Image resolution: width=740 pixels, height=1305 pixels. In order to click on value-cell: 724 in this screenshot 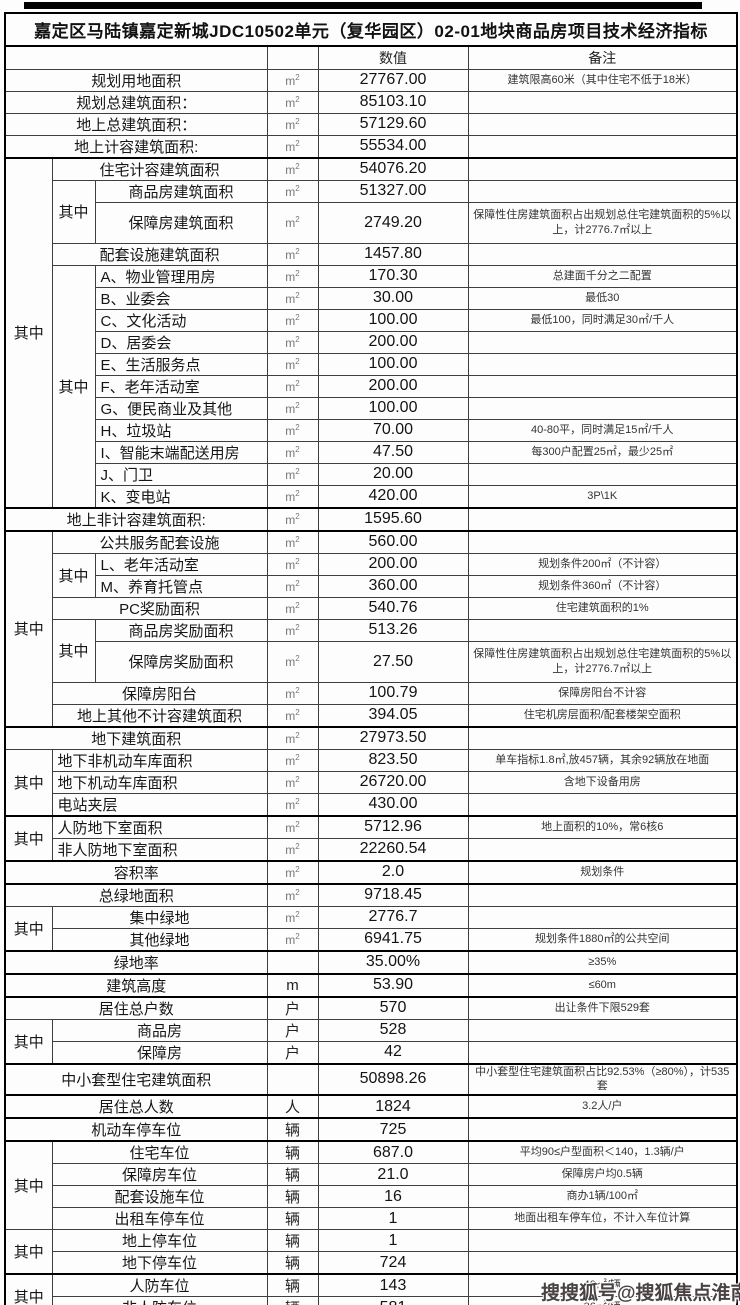, I will do `click(393, 1263)`.